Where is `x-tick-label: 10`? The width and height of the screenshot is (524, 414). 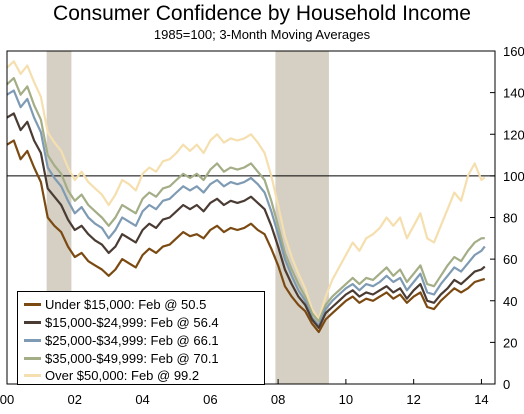
x-tick-label: 10 is located at coordinates (346, 399).